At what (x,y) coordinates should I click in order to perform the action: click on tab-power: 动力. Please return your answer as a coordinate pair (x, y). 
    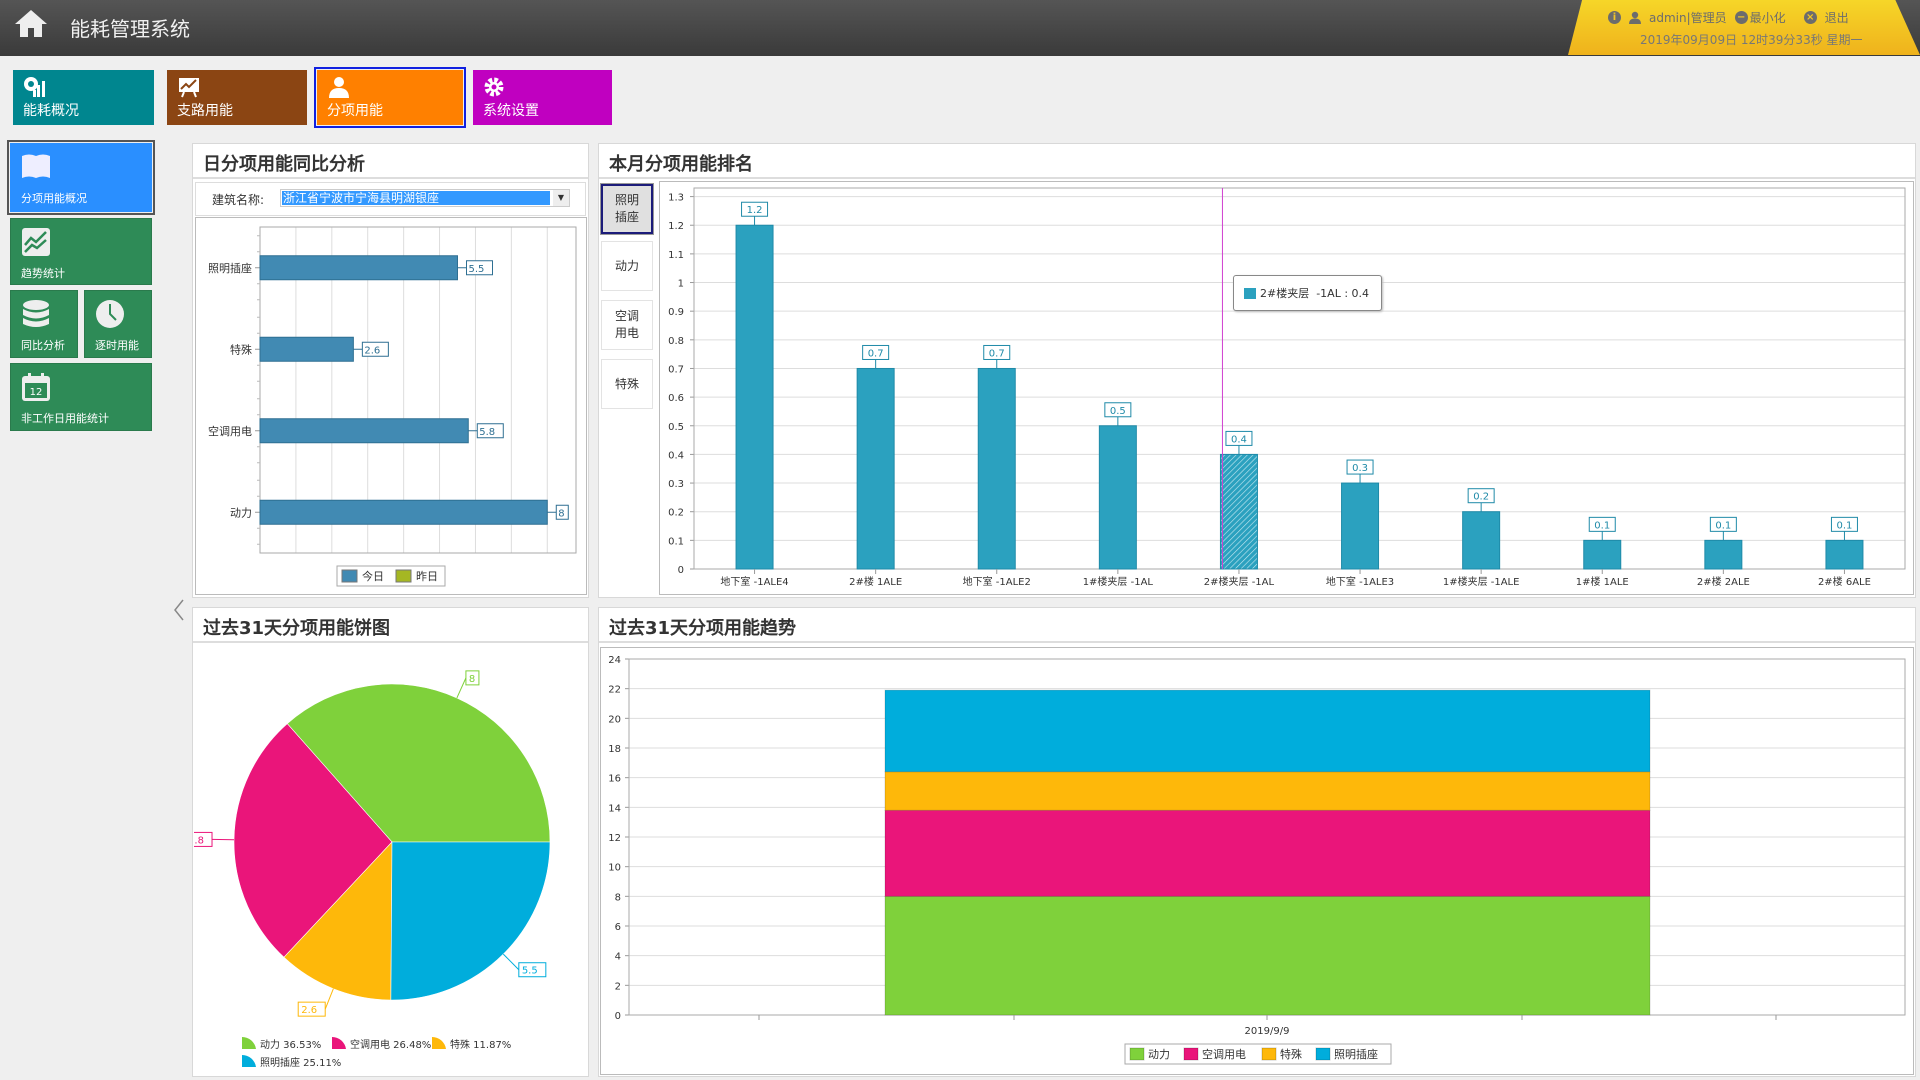
    Looking at the image, I should click on (627, 266).